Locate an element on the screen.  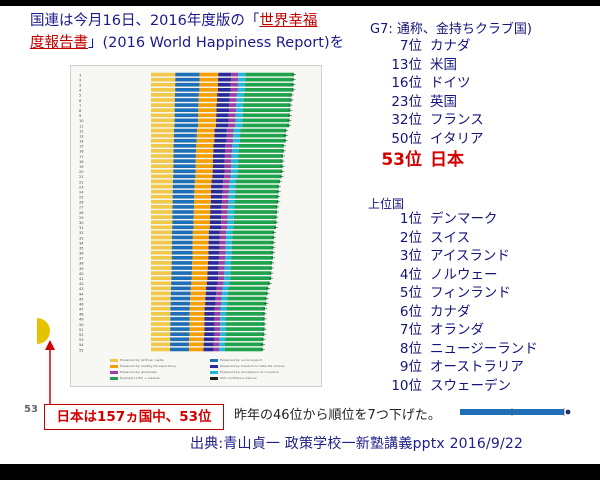
legend-swatch is located at coordinates (214, 372).